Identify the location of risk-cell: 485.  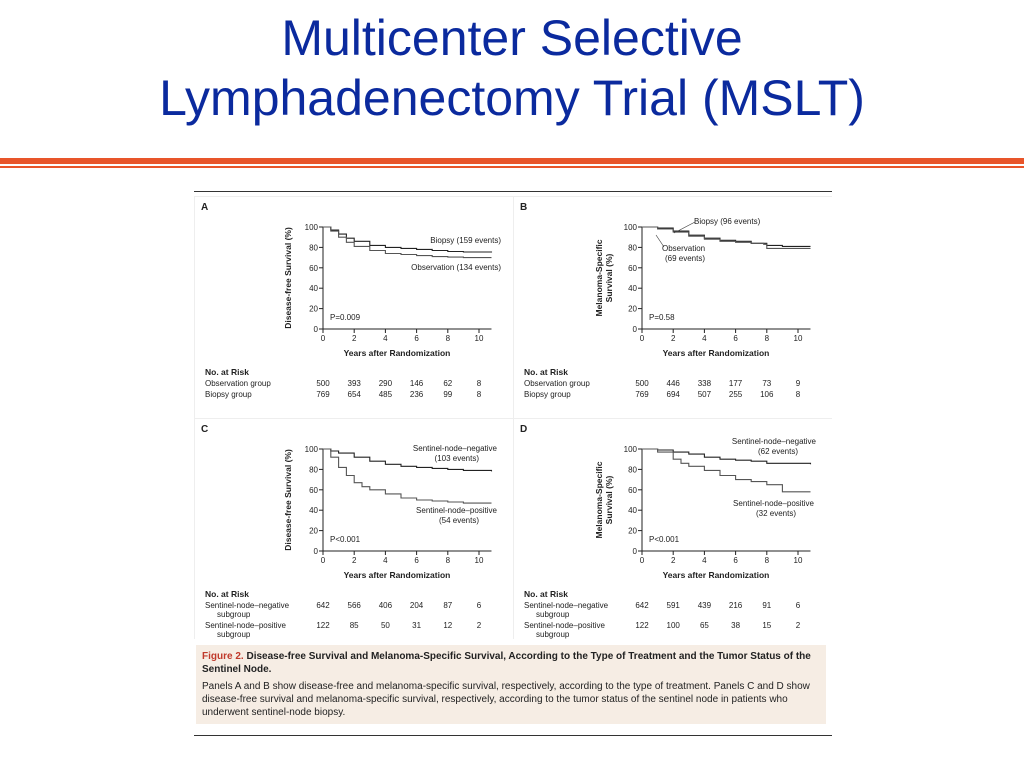
(386, 394).